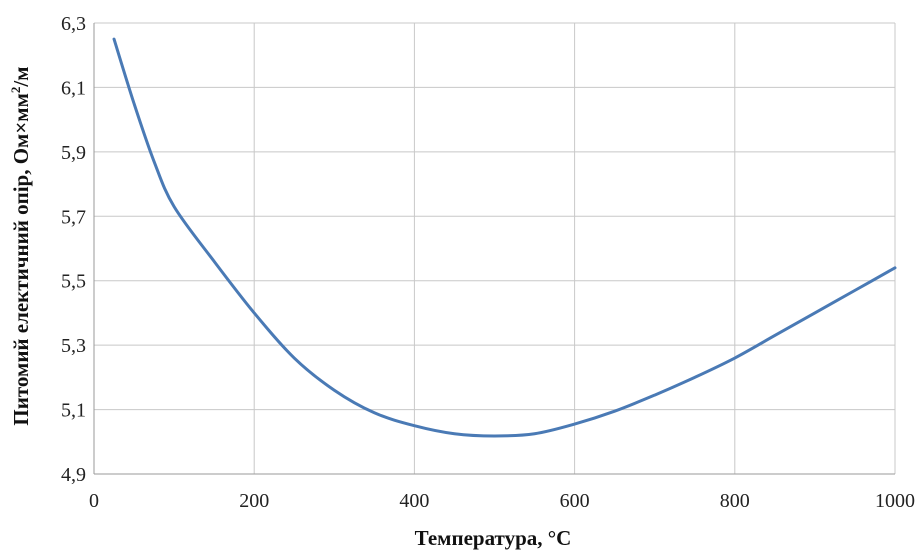  Describe the element at coordinates (895, 501) in the screenshot. I see `x-tick-label: 1000` at that location.